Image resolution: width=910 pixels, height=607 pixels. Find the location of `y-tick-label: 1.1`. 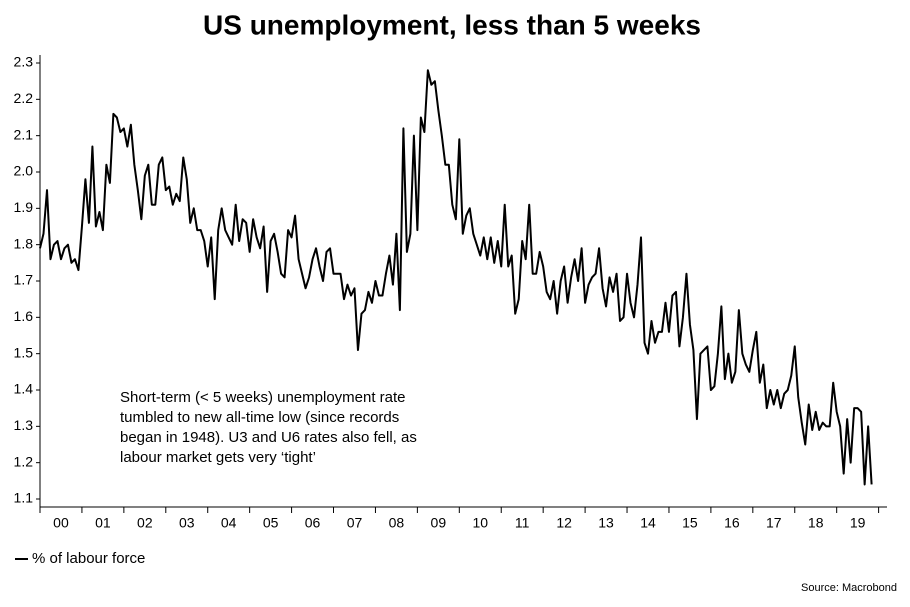

y-tick-label: 1.1 is located at coordinates (24, 498).